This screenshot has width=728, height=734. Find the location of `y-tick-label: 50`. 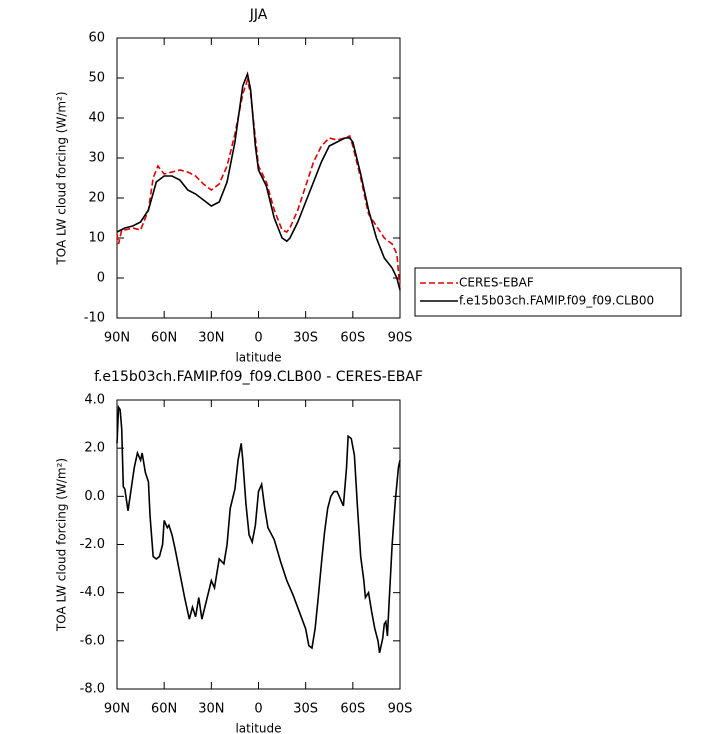

y-tick-label: 50 is located at coordinates (96, 78).